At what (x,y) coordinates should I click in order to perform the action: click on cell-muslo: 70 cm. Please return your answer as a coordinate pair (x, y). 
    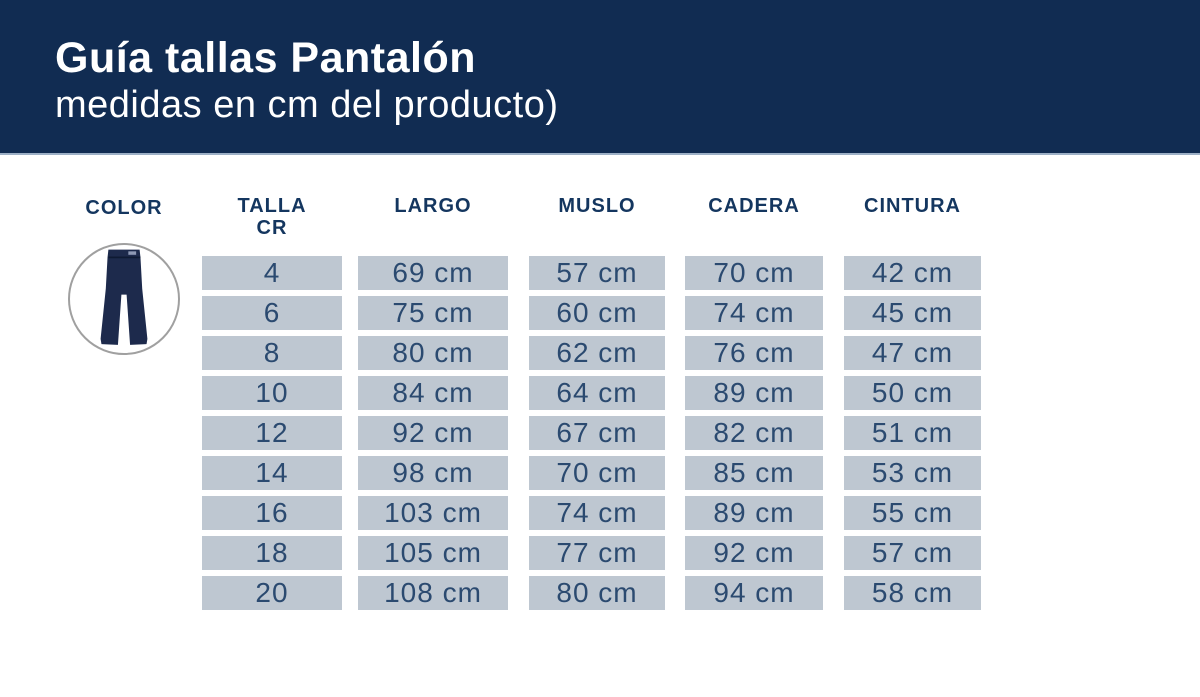
    Looking at the image, I should click on (597, 473).